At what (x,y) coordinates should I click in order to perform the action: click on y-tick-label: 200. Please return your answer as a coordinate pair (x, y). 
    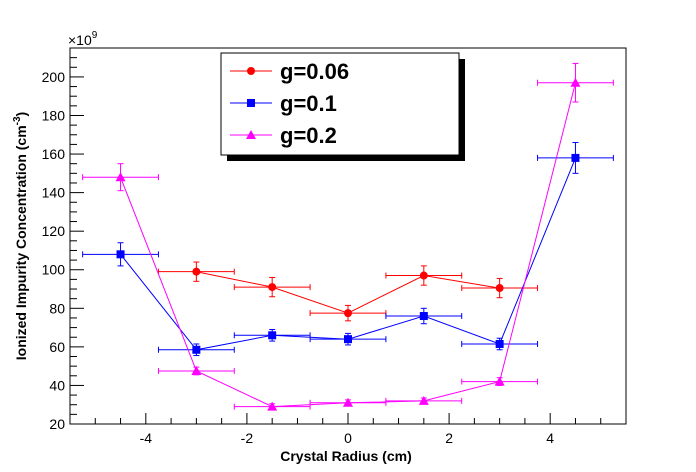
    Looking at the image, I should click on (54, 77).